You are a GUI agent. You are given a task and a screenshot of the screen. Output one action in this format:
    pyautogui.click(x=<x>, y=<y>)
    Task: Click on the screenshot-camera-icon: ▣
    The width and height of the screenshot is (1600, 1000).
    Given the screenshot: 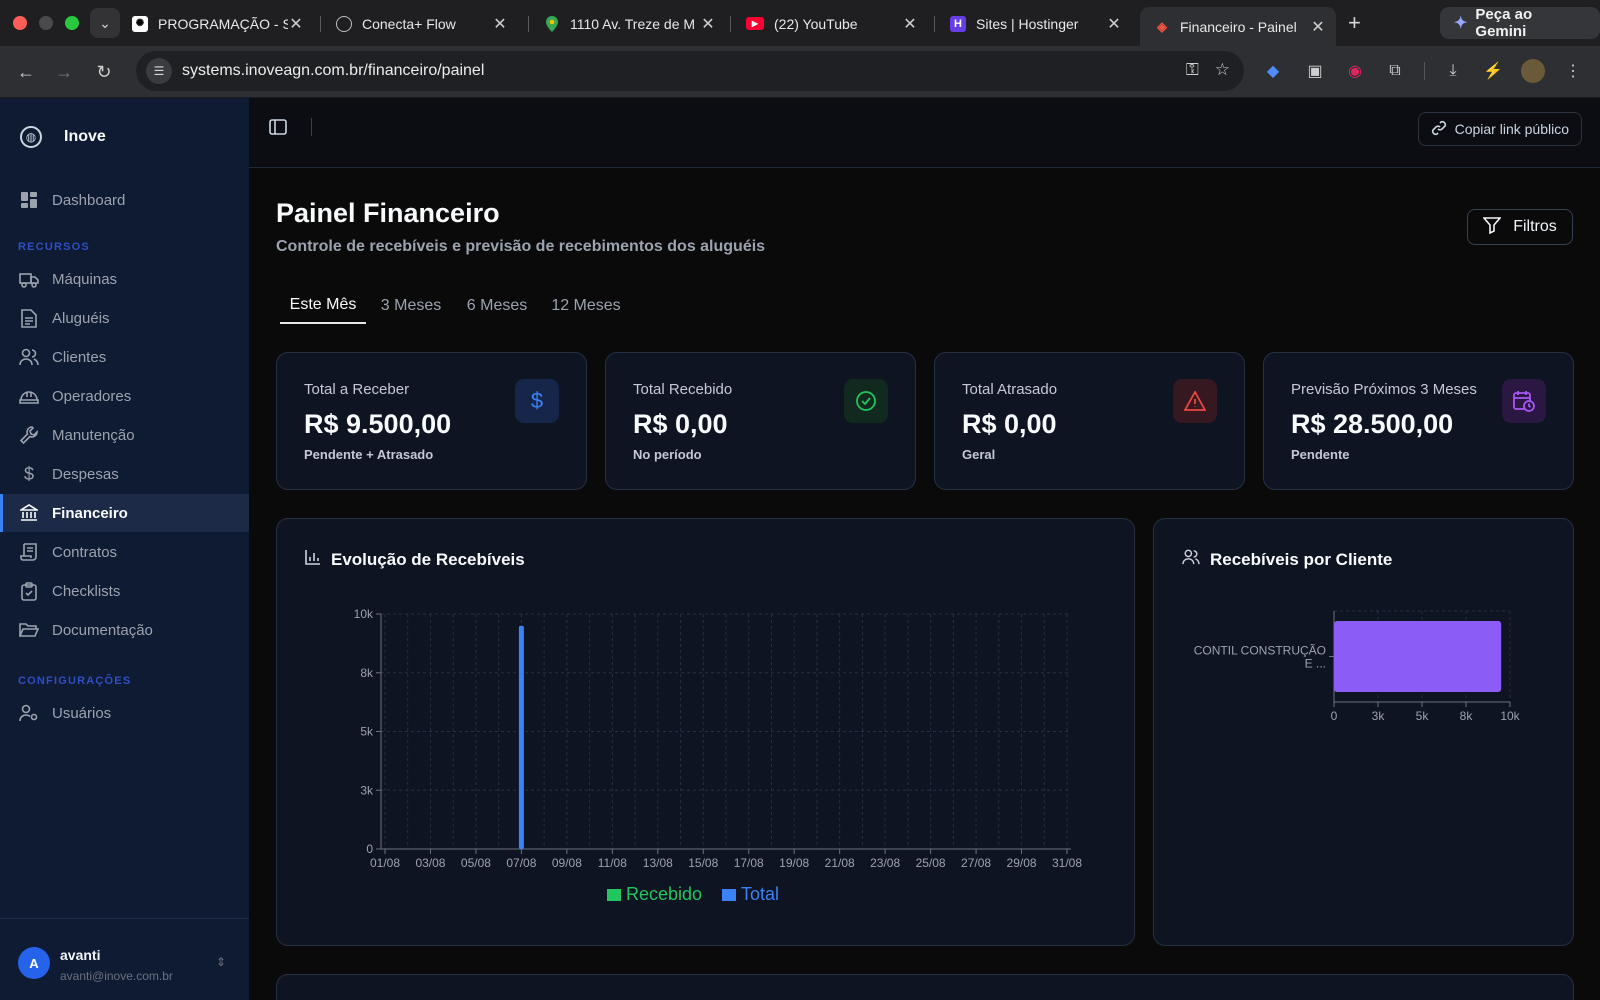 What is the action you would take?
    pyautogui.click(x=1315, y=71)
    